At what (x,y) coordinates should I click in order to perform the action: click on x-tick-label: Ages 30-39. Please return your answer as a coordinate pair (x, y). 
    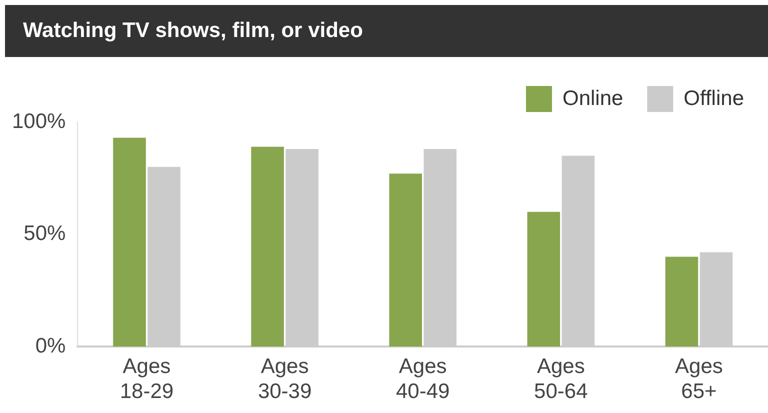
    Looking at the image, I should click on (285, 379).